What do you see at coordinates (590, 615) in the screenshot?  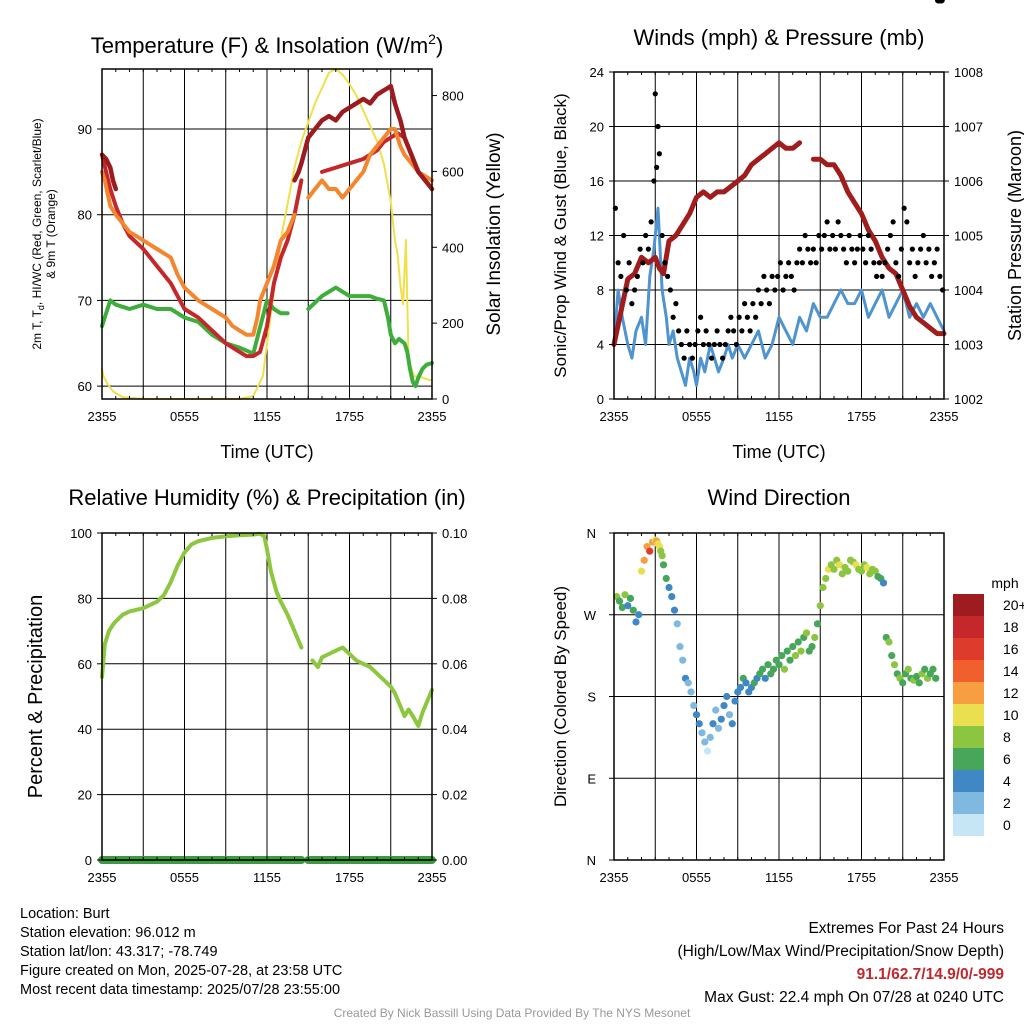 I see `y-tick-label: W` at bounding box center [590, 615].